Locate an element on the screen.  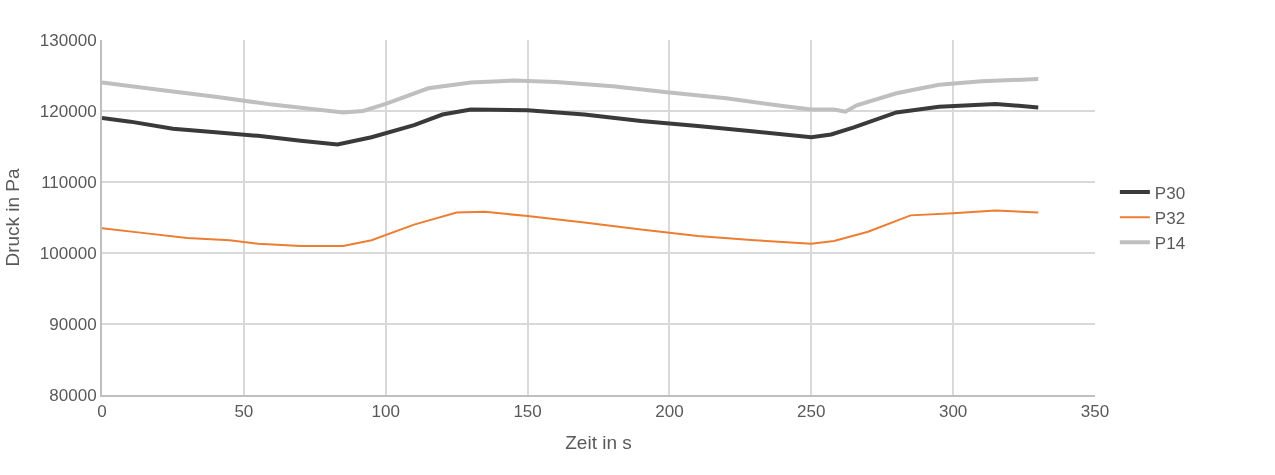
legend-label: P30 is located at coordinates (1170, 193).